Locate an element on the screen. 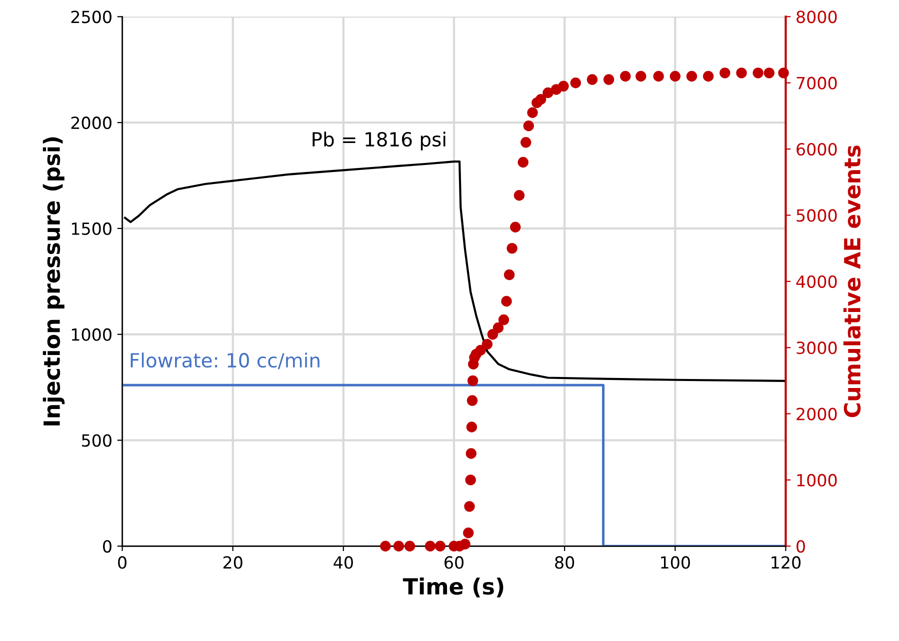 This screenshot has width=899, height=641. x-tick-label: 80 is located at coordinates (564, 562).